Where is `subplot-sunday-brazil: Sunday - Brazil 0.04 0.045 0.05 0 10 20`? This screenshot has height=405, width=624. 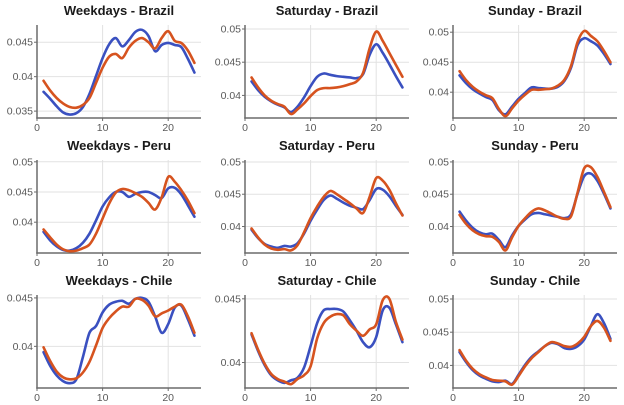
subplot-sunday-brazil: Sunday - Brazil 0.04 0.045 0.05 0 10 20 is located at coordinates (520, 67).